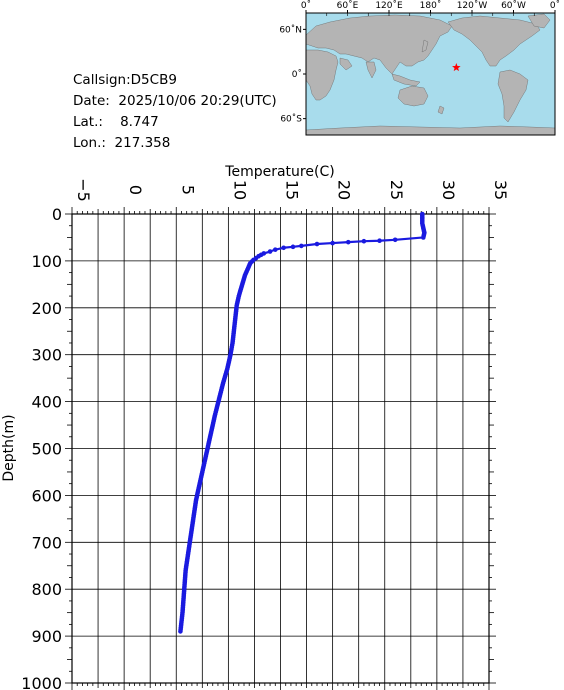 The image size is (564, 690). I want to click on station-marker, so click(456, 67).